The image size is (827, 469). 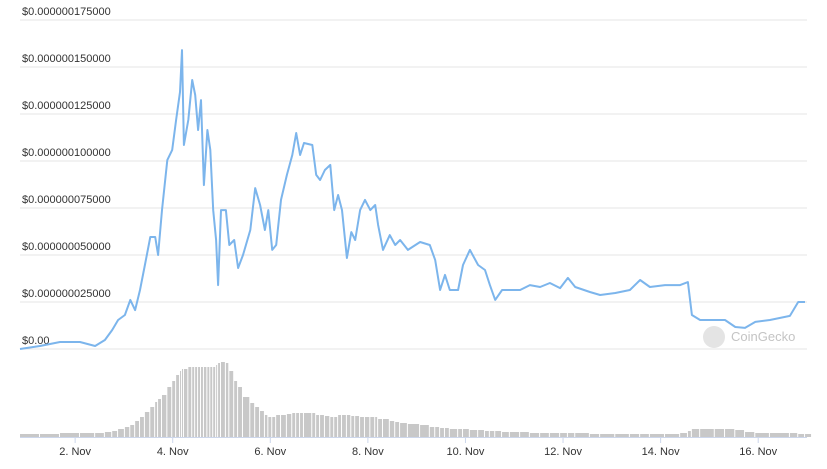 What do you see at coordinates (75, 452) in the screenshot?
I see `x-tick-label: 2. Nov` at bounding box center [75, 452].